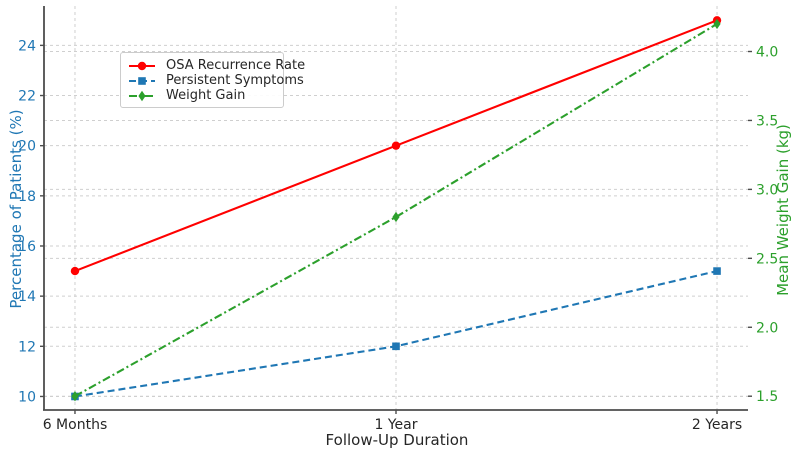  Describe the element at coordinates (767, 328) in the screenshot. I see `y-tick-label-right: 2.0` at that location.